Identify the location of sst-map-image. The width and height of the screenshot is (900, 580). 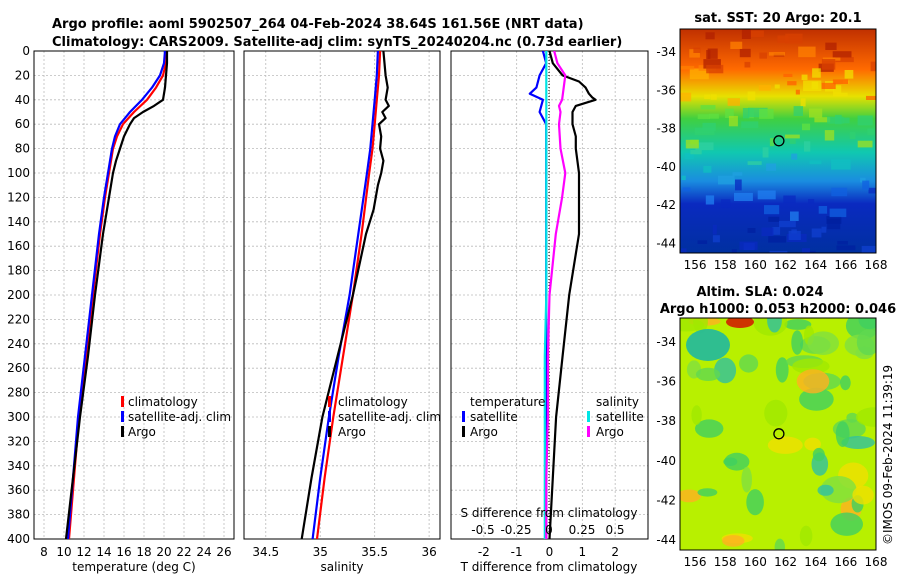
(778, 141).